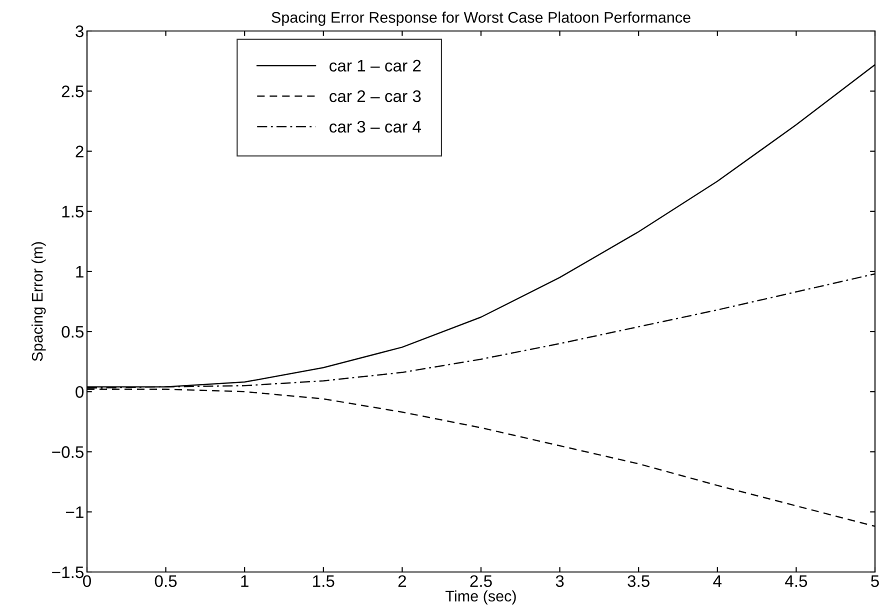 The width and height of the screenshot is (883, 608). Describe the element at coordinates (75, 512) in the screenshot. I see `y-tick-label: −1` at that location.